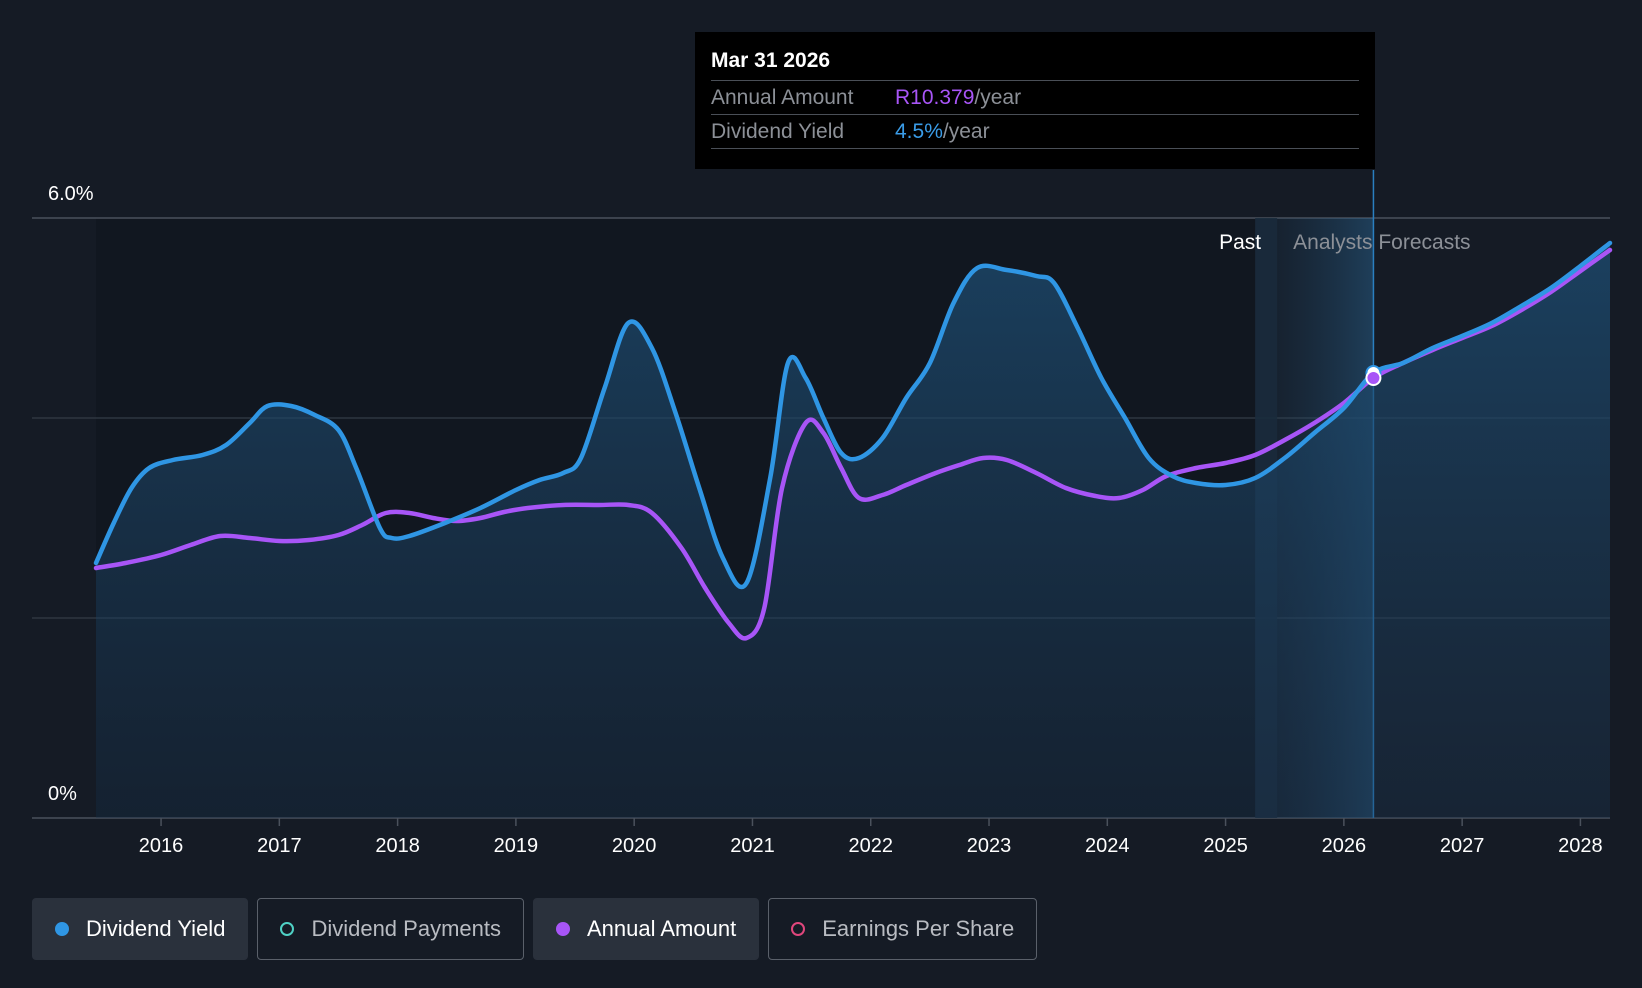 The height and width of the screenshot is (988, 1642). I want to click on x-tick-label: 2018, so click(397, 846).